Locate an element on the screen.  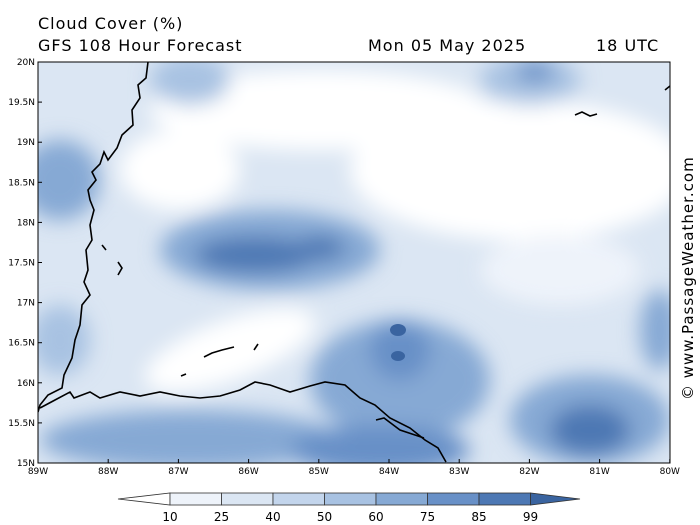
color-scale-bar is located at coordinates (349, 499).